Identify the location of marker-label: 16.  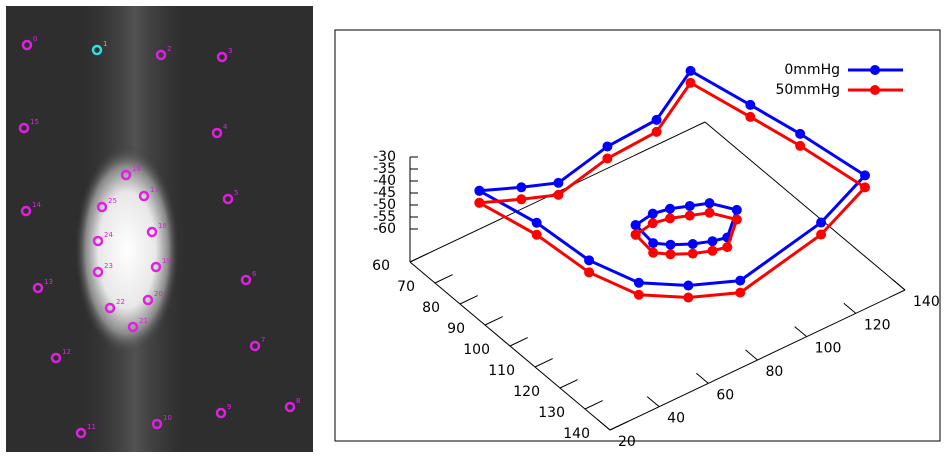
(136, 169).